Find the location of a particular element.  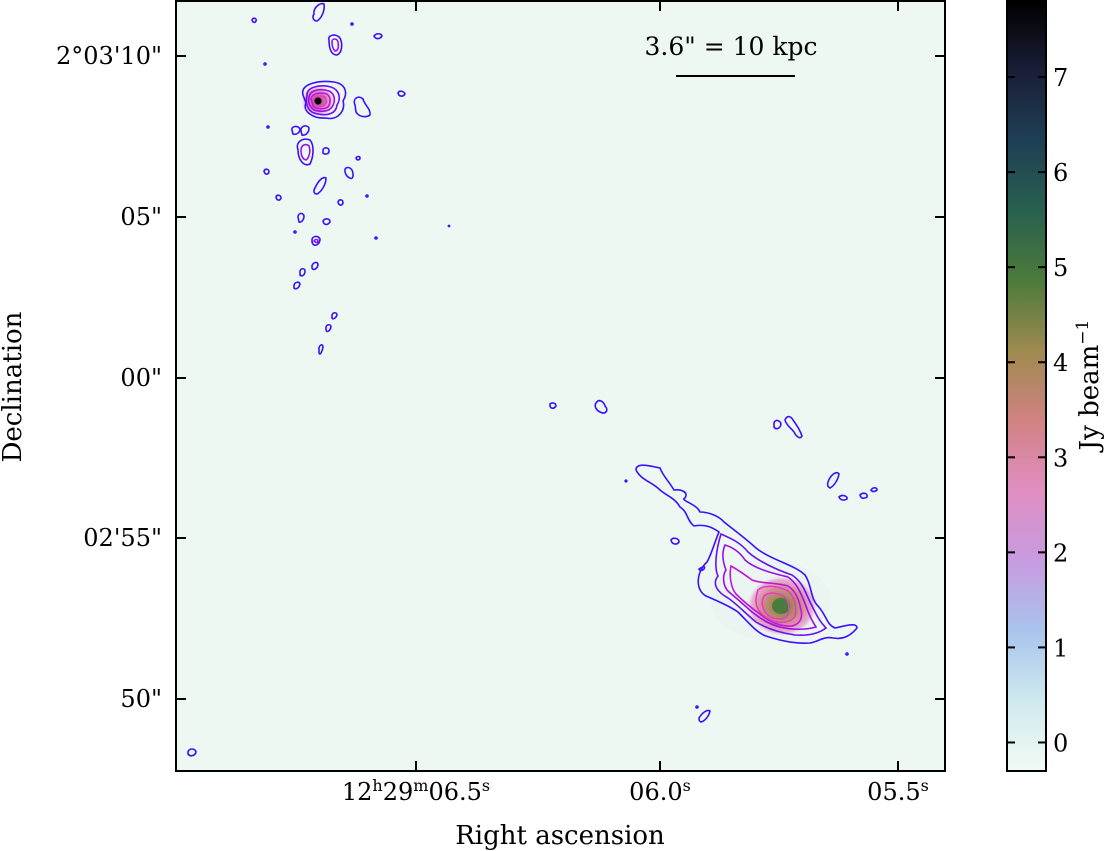

colorbar-label: Jy beam−1 is located at coordinates (1089, 387).